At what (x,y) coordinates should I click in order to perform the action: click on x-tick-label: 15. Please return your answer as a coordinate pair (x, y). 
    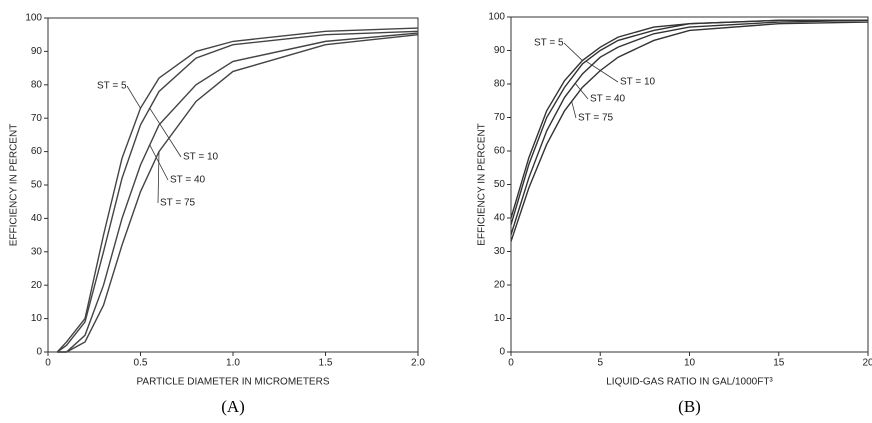
    Looking at the image, I should click on (779, 363).